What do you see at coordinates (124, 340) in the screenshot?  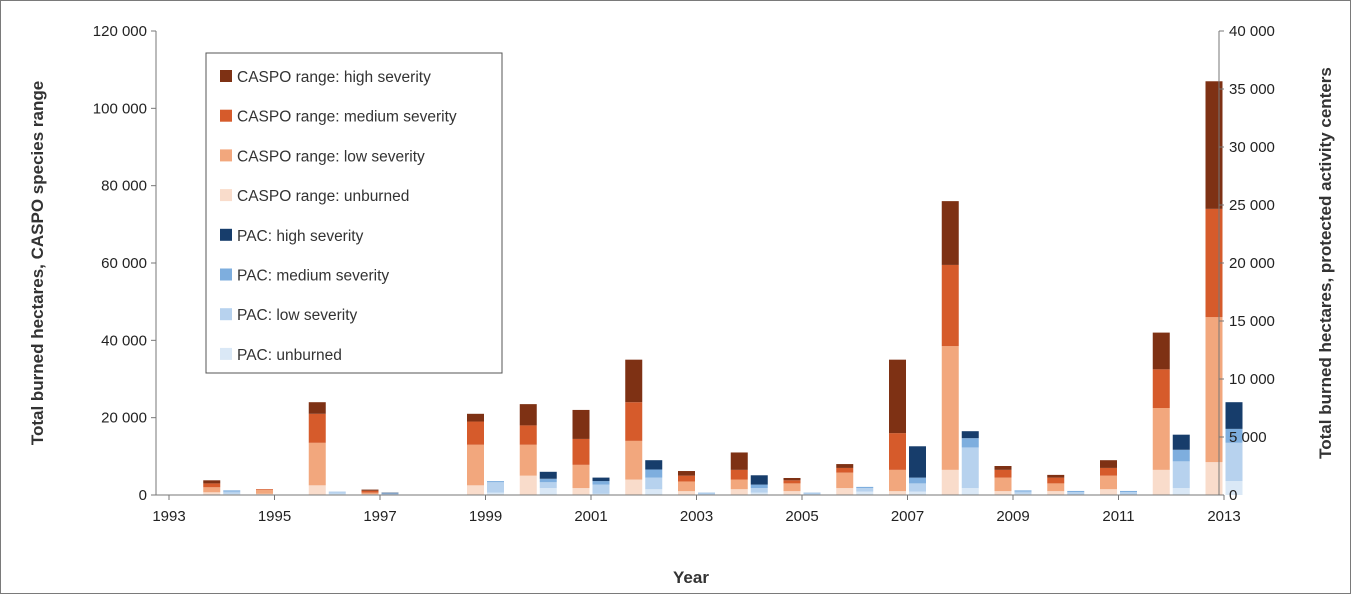 I see `left-y-tick-label: 40 000` at bounding box center [124, 340].